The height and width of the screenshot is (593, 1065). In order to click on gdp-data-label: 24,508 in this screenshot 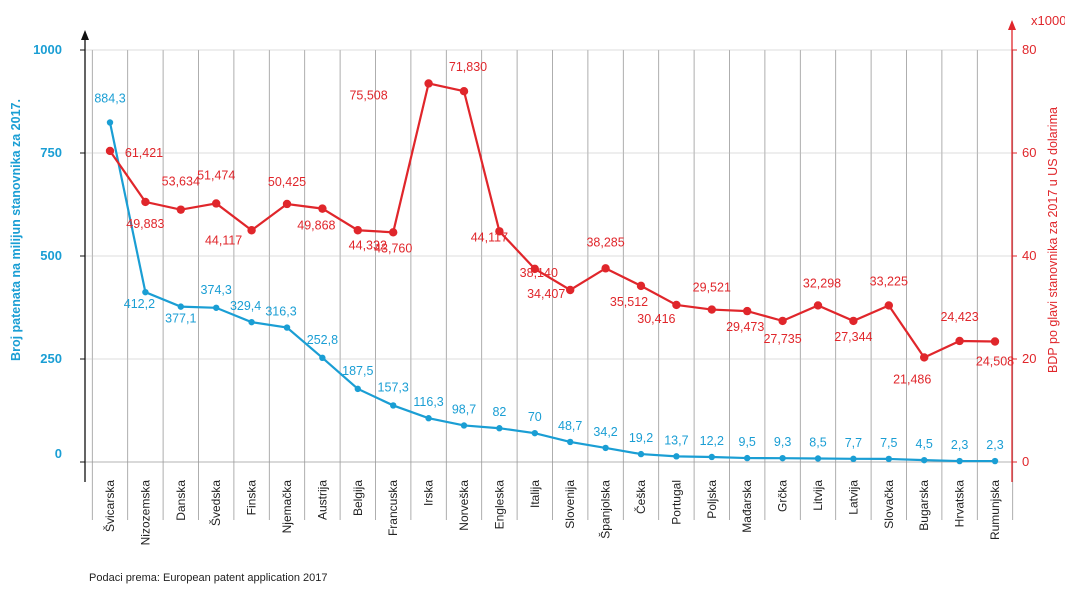, I will do `click(995, 361)`.